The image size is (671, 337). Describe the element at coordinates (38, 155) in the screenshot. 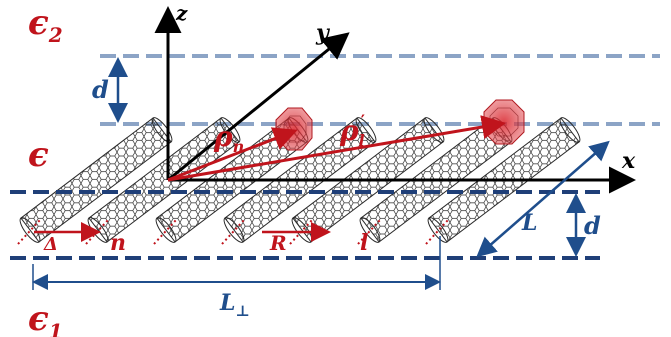

I see `epsilon-label: ϵ` at that location.